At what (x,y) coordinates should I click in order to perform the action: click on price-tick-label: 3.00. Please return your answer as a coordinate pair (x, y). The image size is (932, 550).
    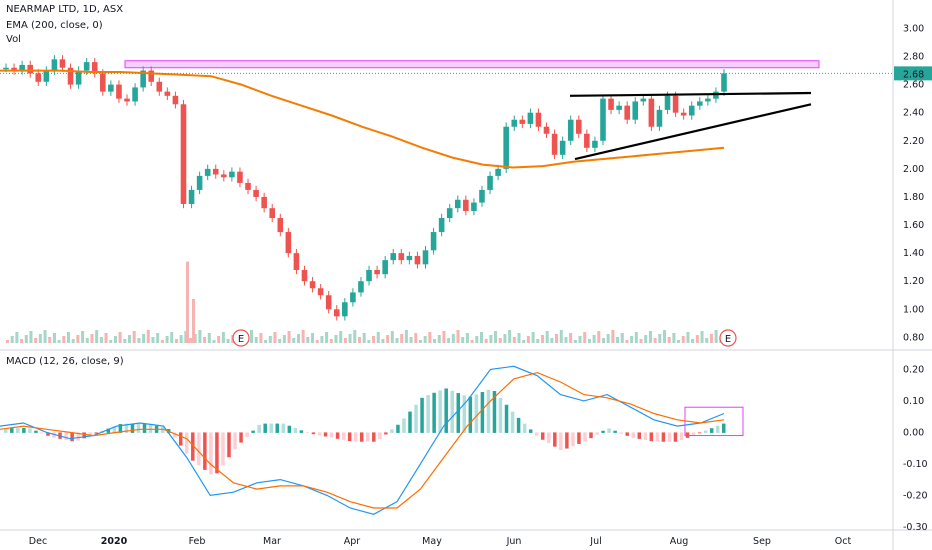
    Looking at the image, I should click on (913, 28).